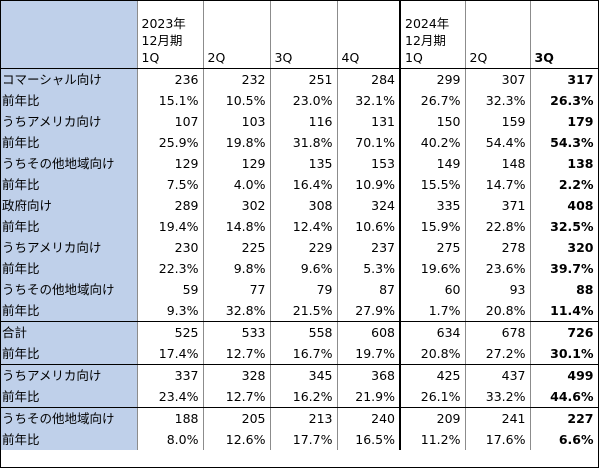  What do you see at coordinates (433, 354) in the screenshot?
I see `table-cell: 20.8%` at bounding box center [433, 354].